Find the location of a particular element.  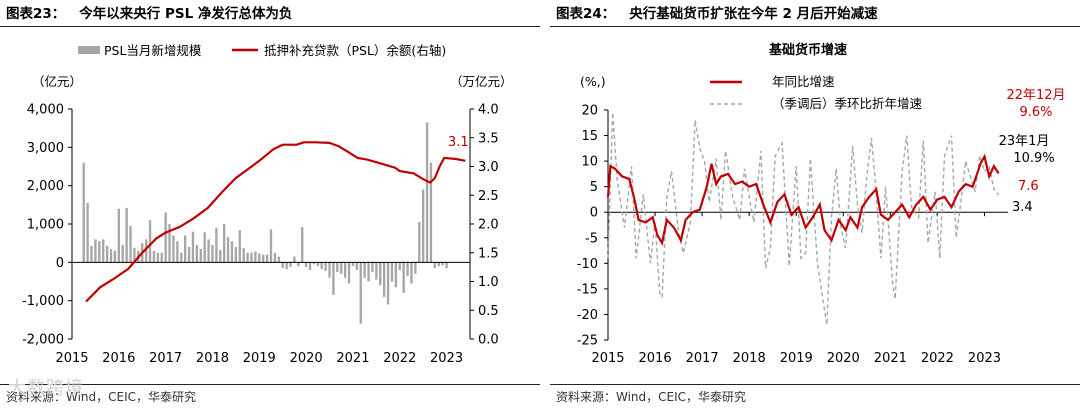

yoy-growth-line is located at coordinates (803, 199).